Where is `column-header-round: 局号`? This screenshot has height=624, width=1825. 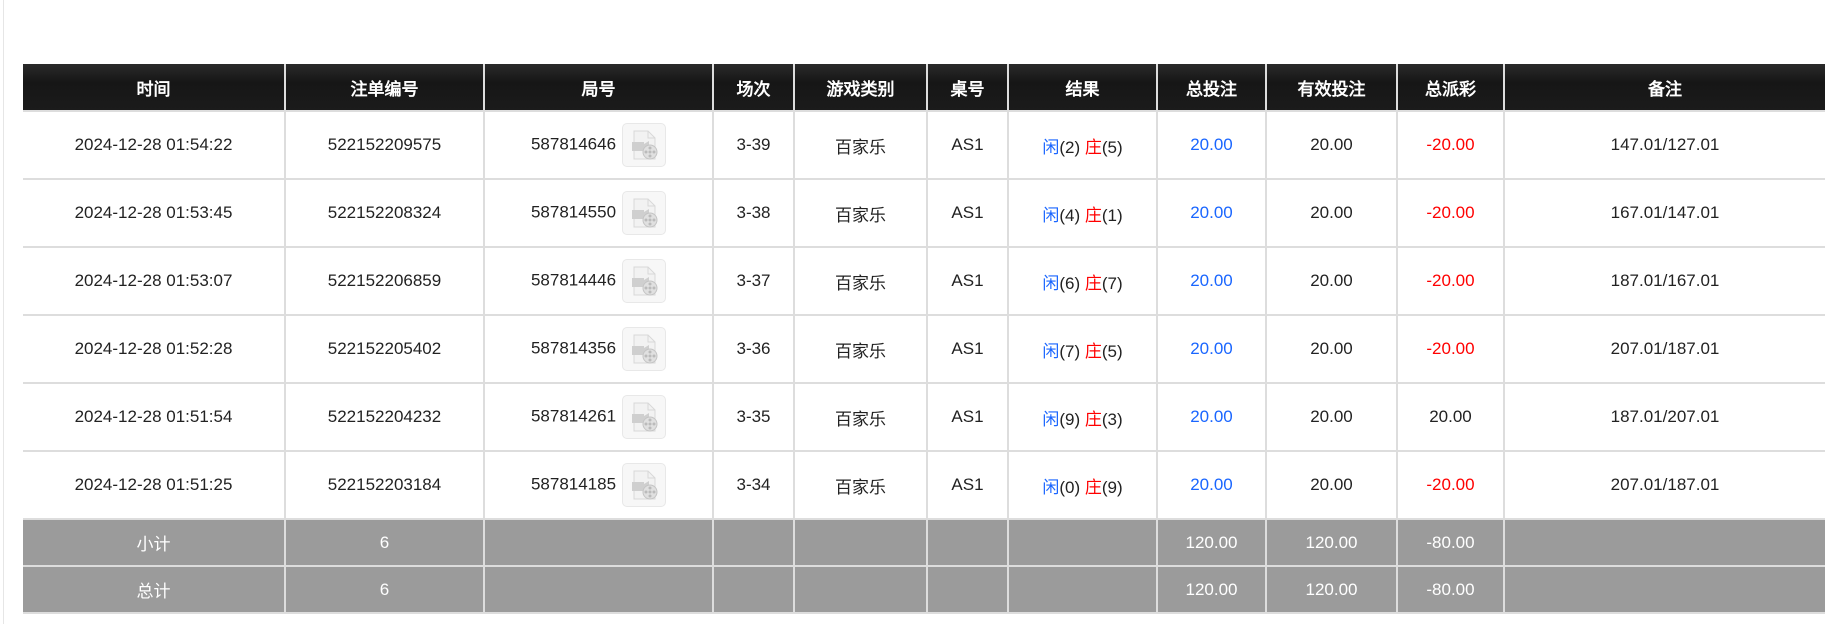 column-header-round: 局号 is located at coordinates (598, 87).